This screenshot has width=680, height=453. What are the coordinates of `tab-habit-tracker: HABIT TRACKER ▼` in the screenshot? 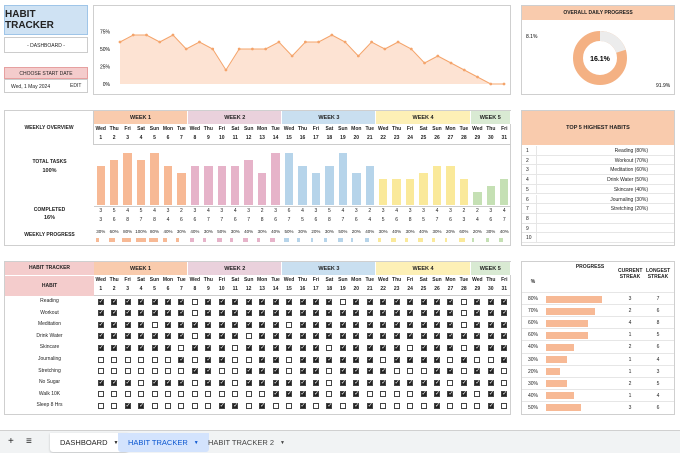 It's located at (163, 442).